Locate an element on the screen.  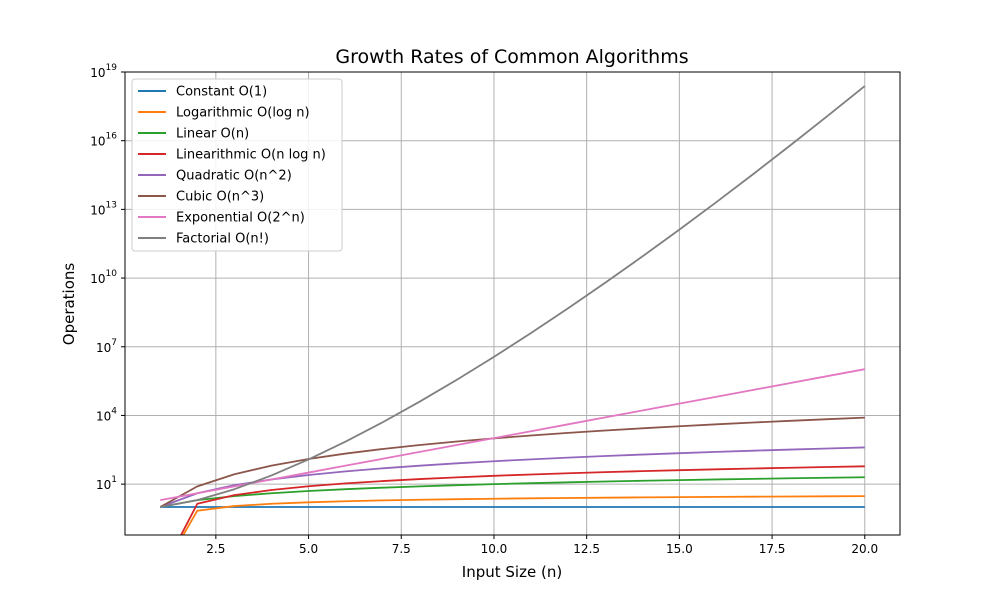
legend-entry: Logarithmic O(log n) is located at coordinates (224, 113).